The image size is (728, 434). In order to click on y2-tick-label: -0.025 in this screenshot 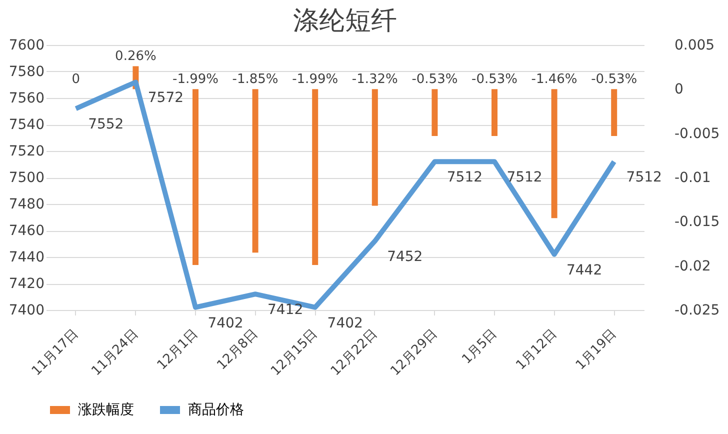, I will do `click(697, 310)`.